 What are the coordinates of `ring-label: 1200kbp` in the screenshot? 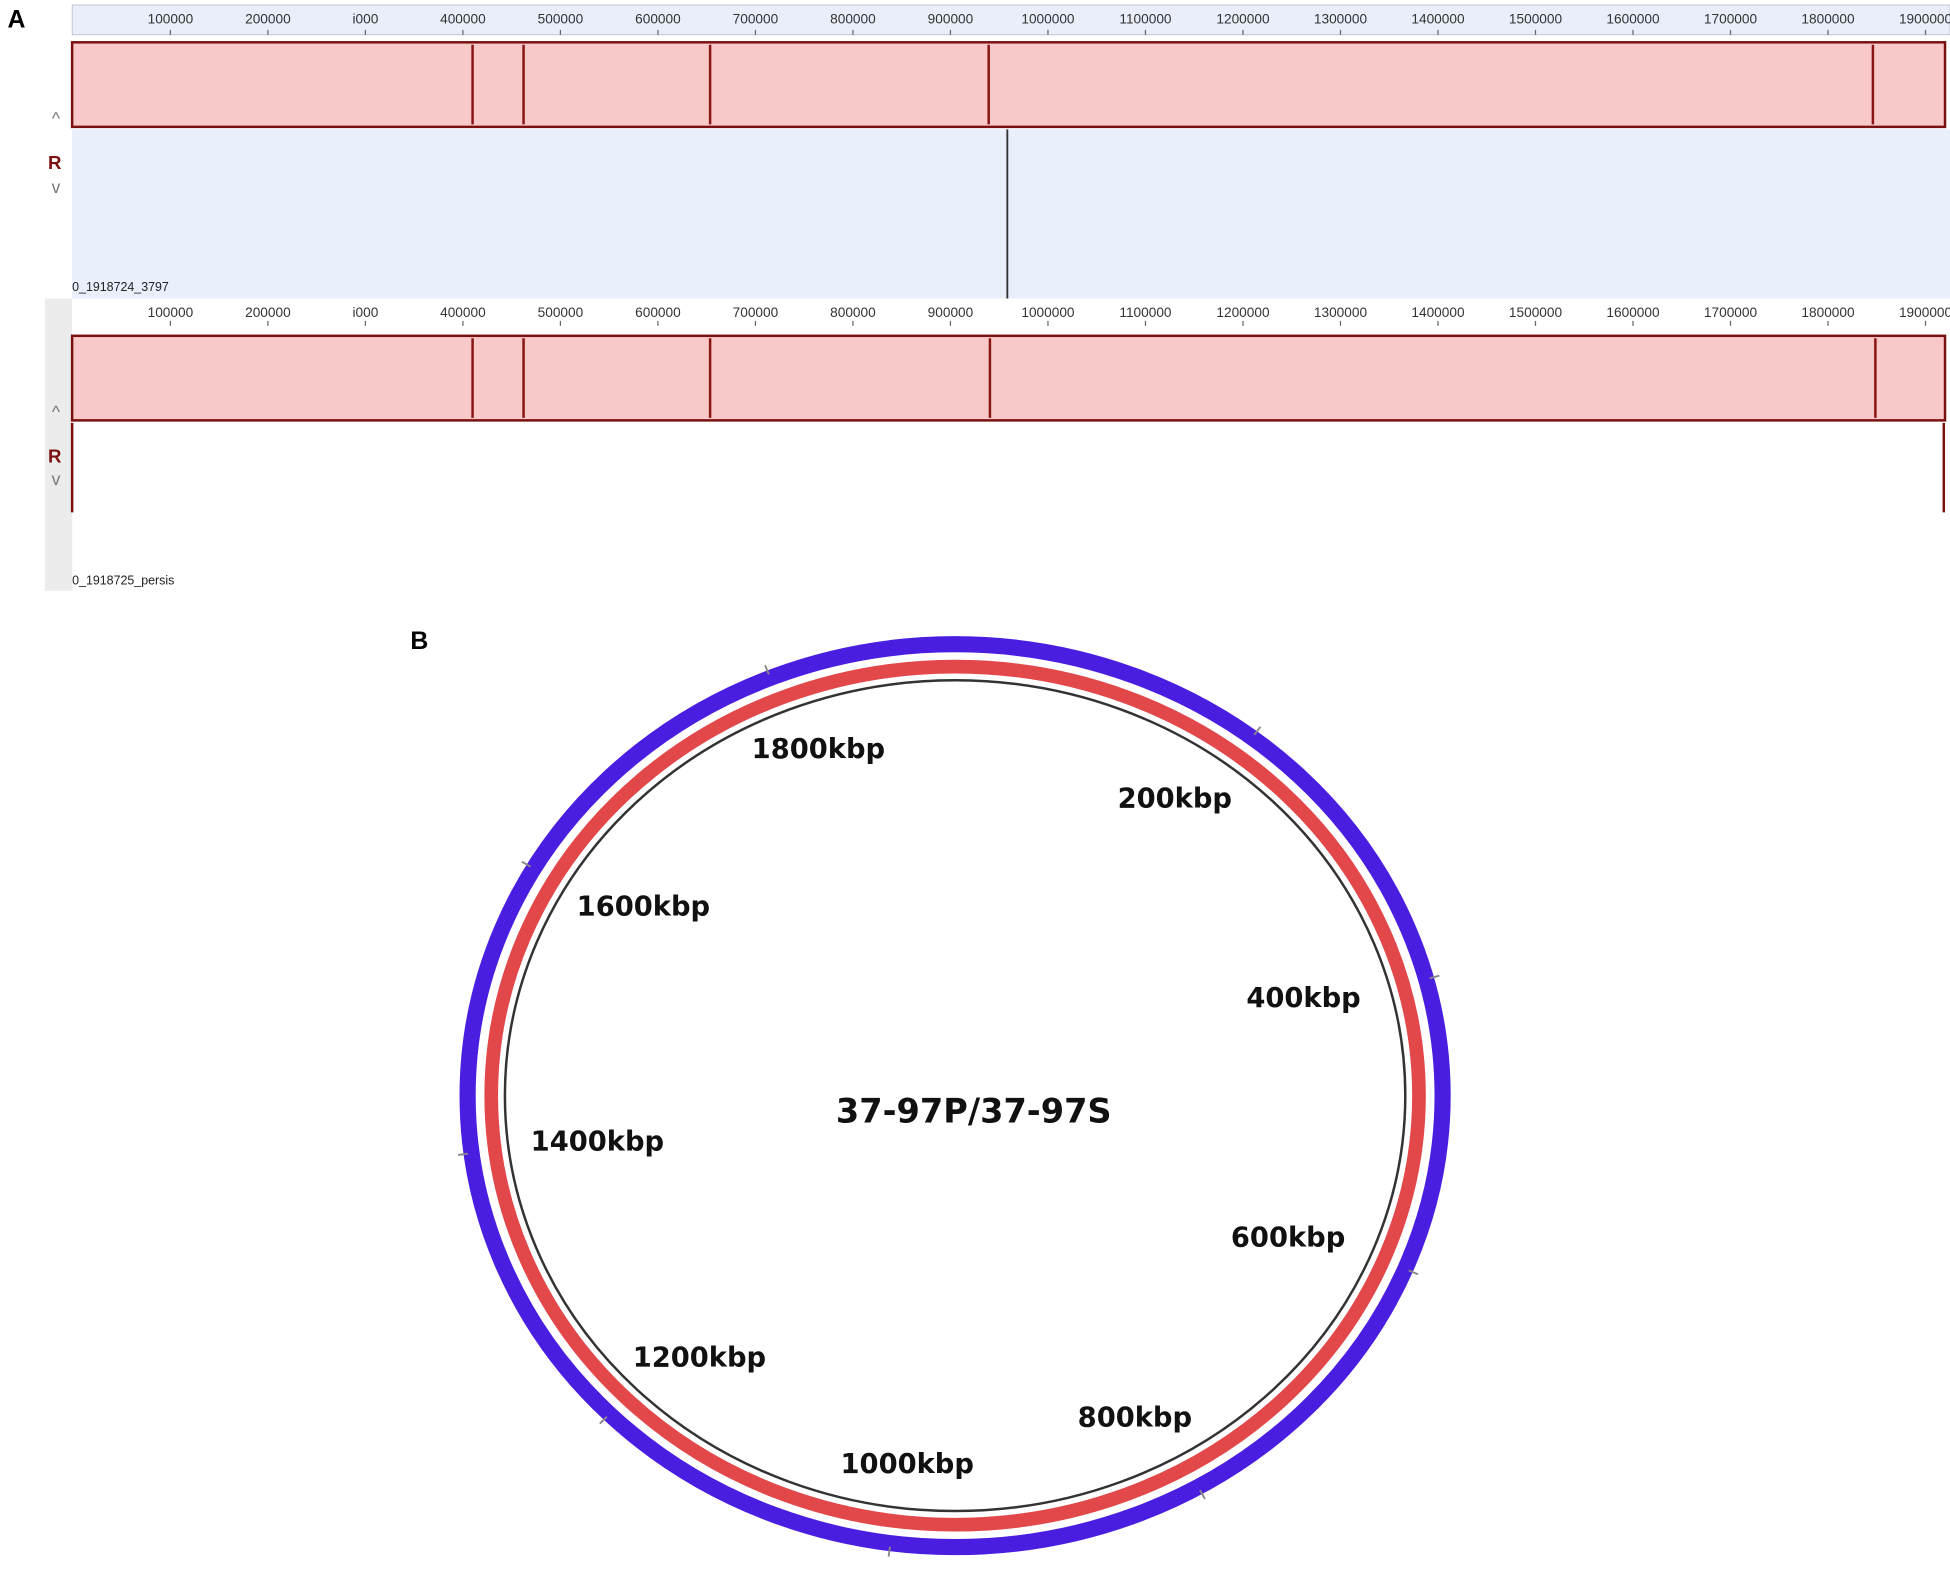 It's located at (699, 1357).